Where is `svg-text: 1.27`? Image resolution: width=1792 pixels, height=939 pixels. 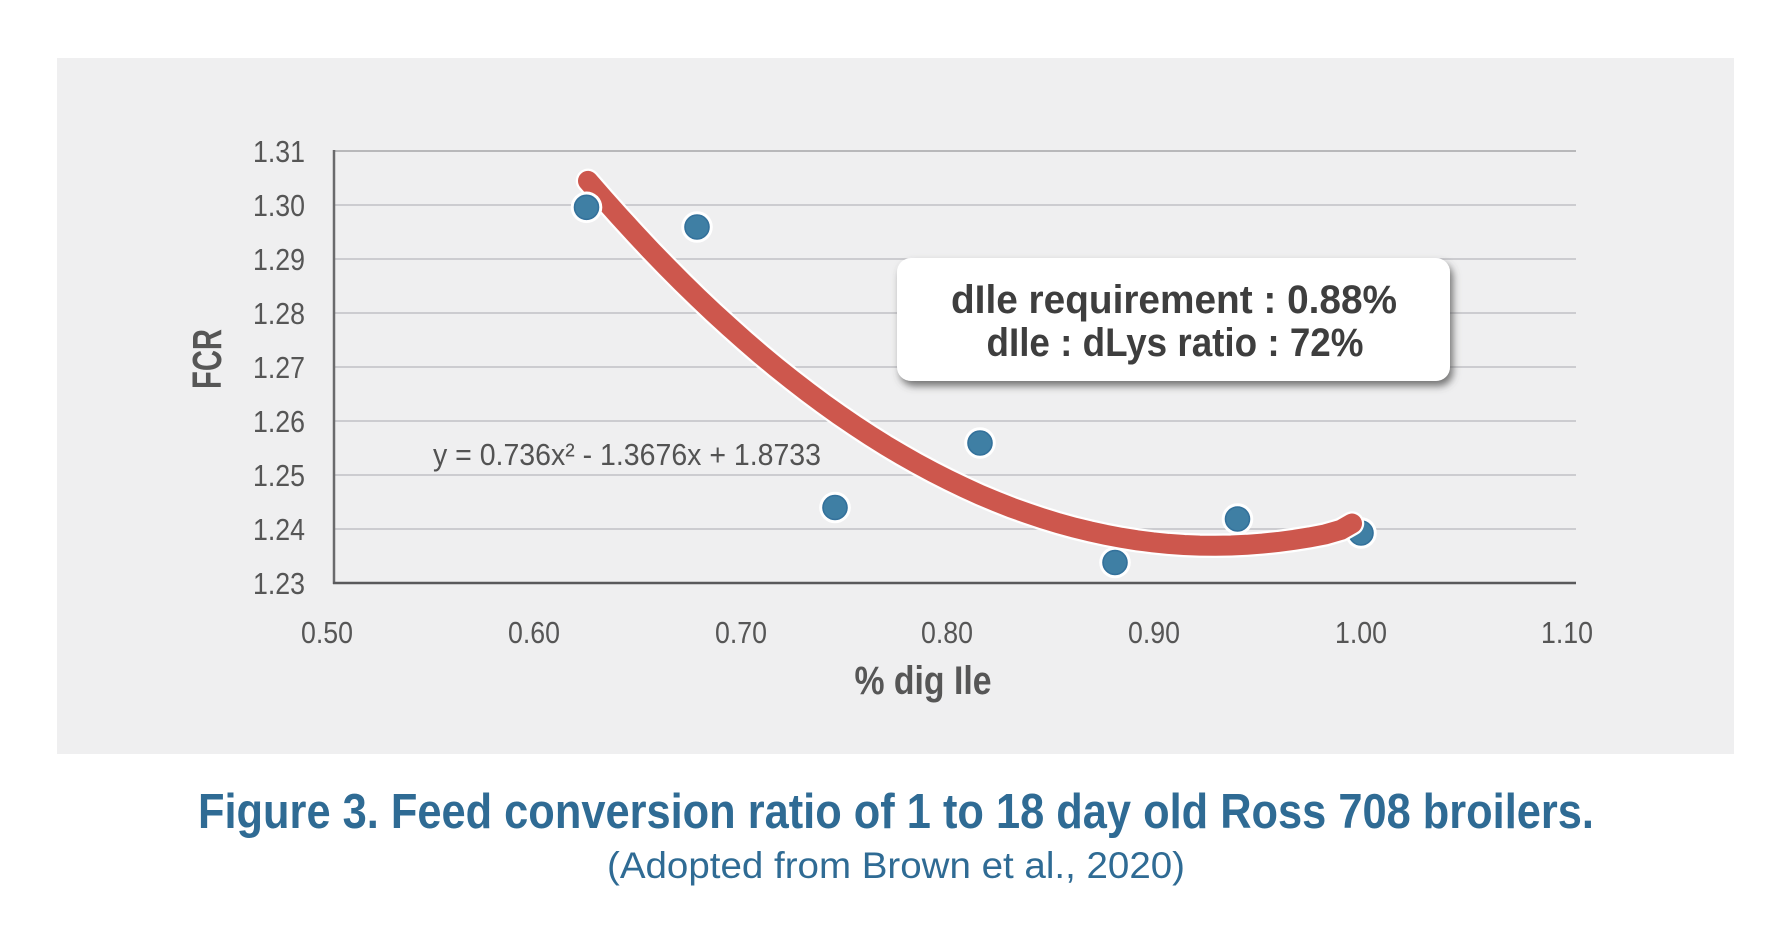
svg-text: 1.27 is located at coordinates (279, 367).